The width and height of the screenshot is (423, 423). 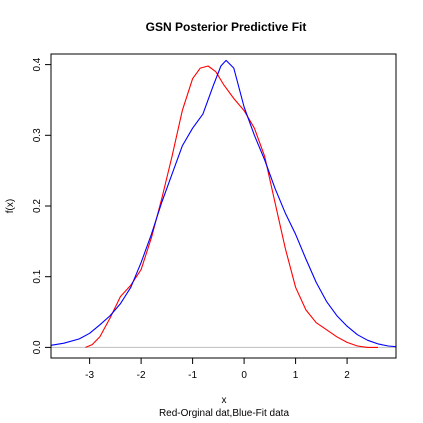 What do you see at coordinates (37, 347) in the screenshot?
I see `y-tick-label: 0.0` at bounding box center [37, 347].